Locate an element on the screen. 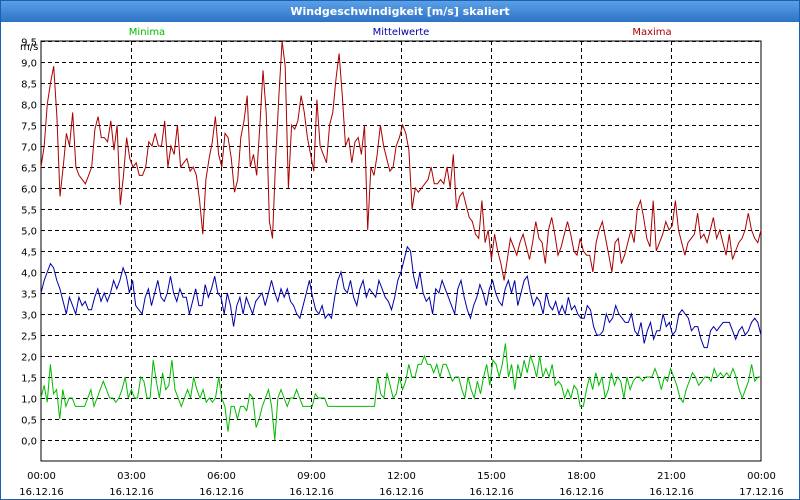 The height and width of the screenshot is (500, 800). y-tick-label: 9,5 is located at coordinates (29, 43).